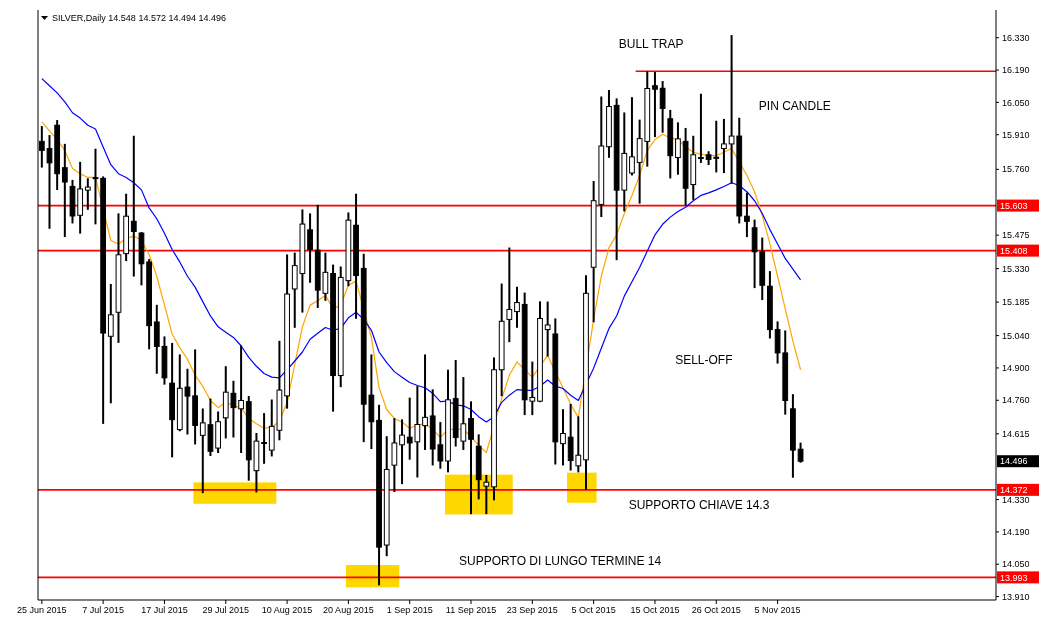 Image resolution: width=1050 pixels, height=626 pixels. What do you see at coordinates (1016, 433) in the screenshot?
I see `y-tick-label: 14.615` at bounding box center [1016, 433].